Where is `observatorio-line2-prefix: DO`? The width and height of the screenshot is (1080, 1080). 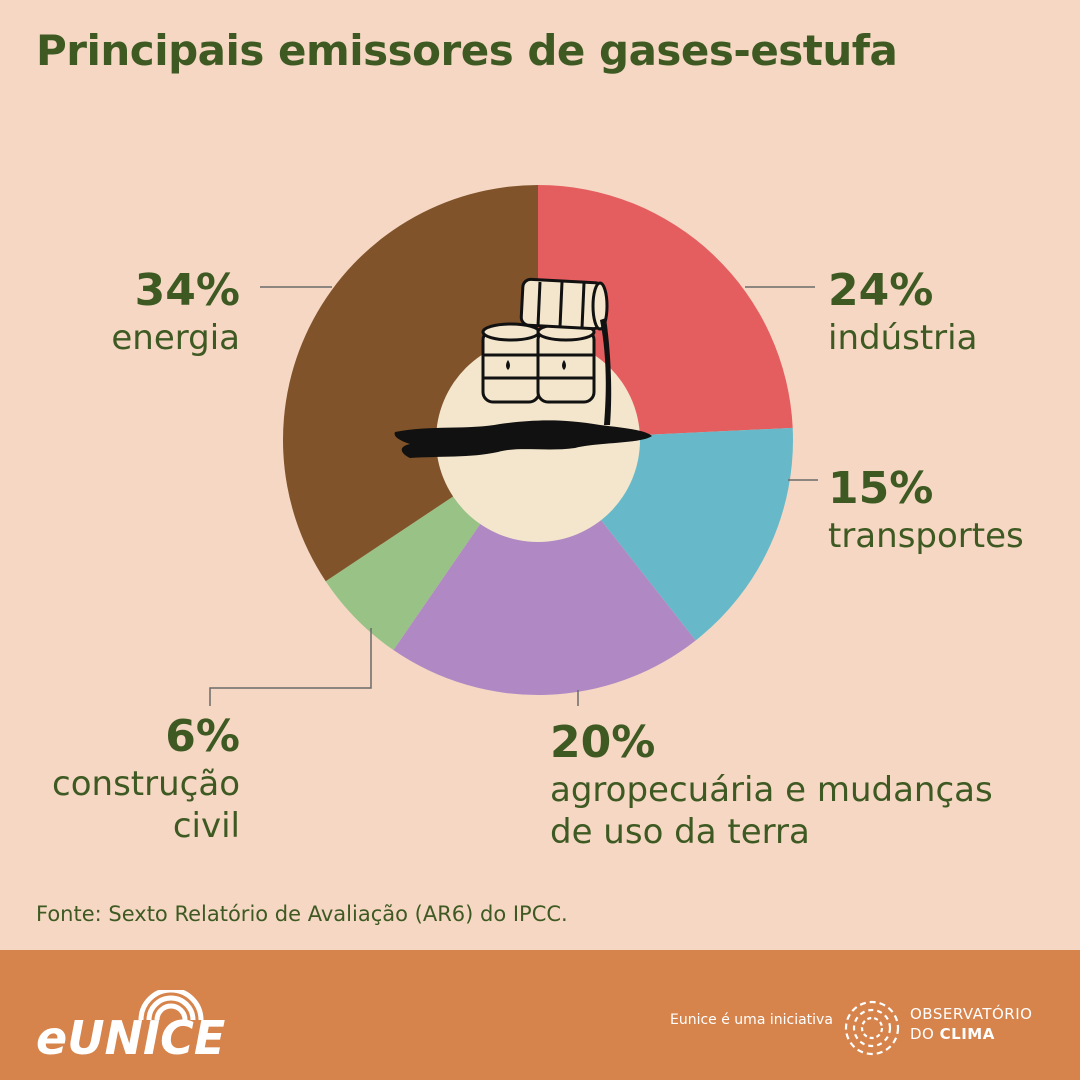 observatorio-line2-prefix: DO is located at coordinates (925, 1033).